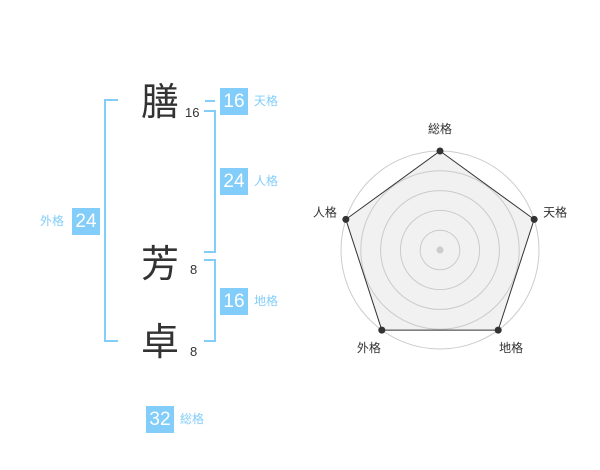 This screenshot has height=470, width=600. What do you see at coordinates (325, 212) in the screenshot?
I see `radar-axis-label: 人格` at bounding box center [325, 212].